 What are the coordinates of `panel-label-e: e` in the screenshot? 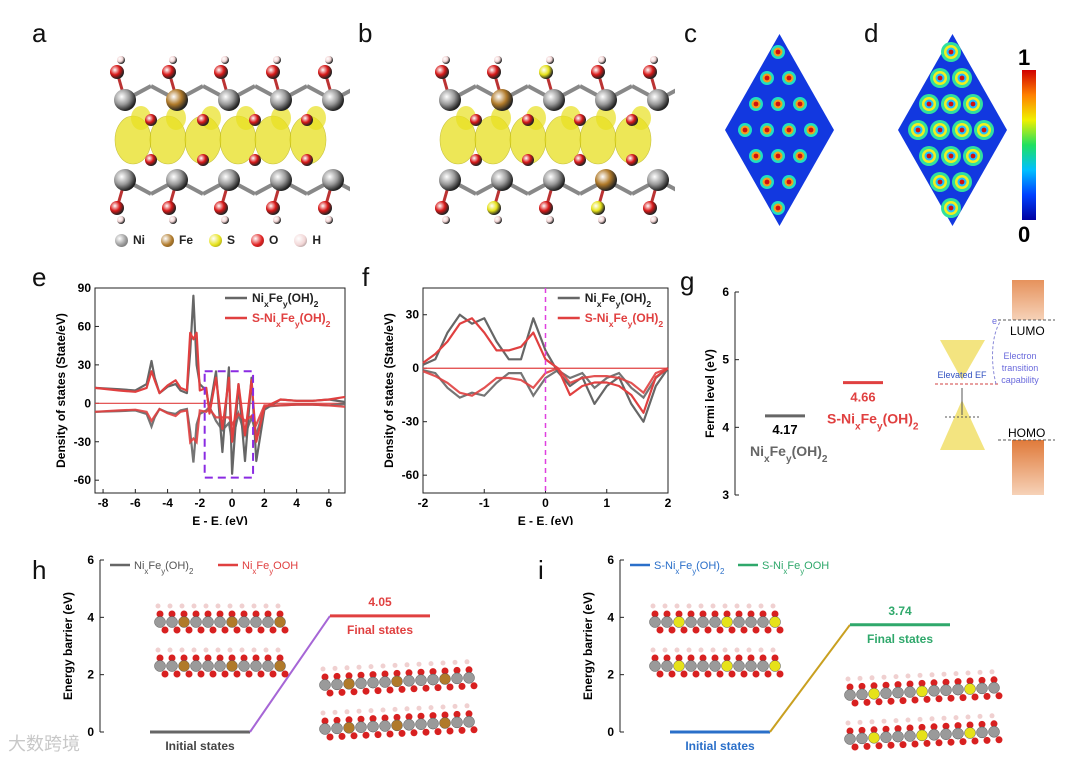 It's located at (39, 277).